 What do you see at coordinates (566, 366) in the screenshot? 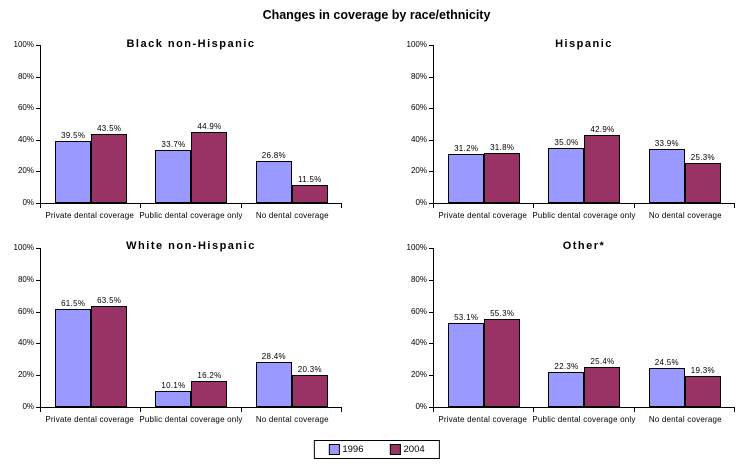
I see `data-label: 22.3%` at bounding box center [566, 366].